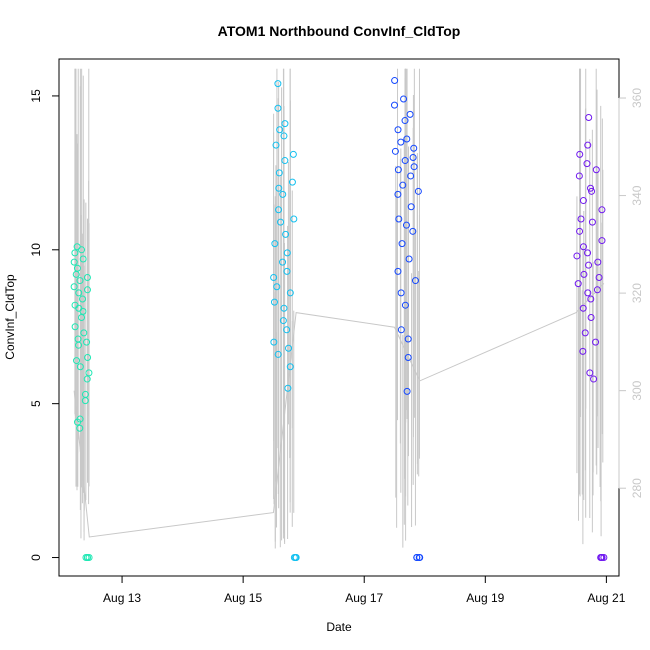 This screenshot has width=650, height=650. Describe the element at coordinates (637, 293) in the screenshot. I see `y2-tick-label: 320` at that location.